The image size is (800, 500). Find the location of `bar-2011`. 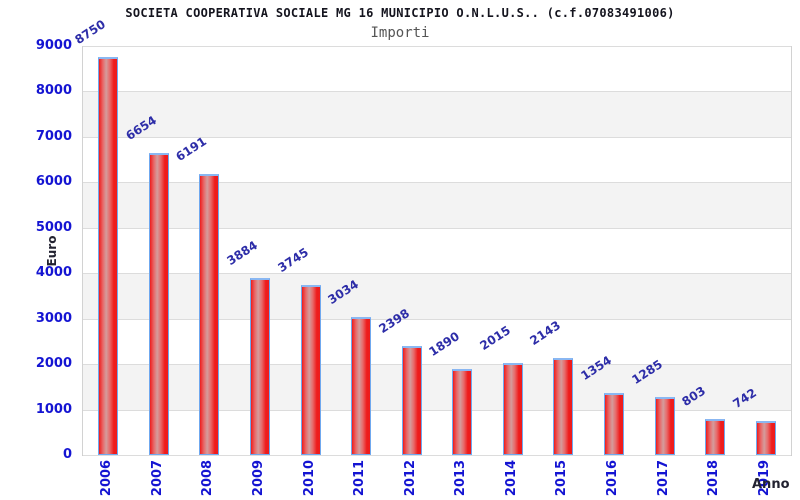

bar-2011 is located at coordinates (361, 386).